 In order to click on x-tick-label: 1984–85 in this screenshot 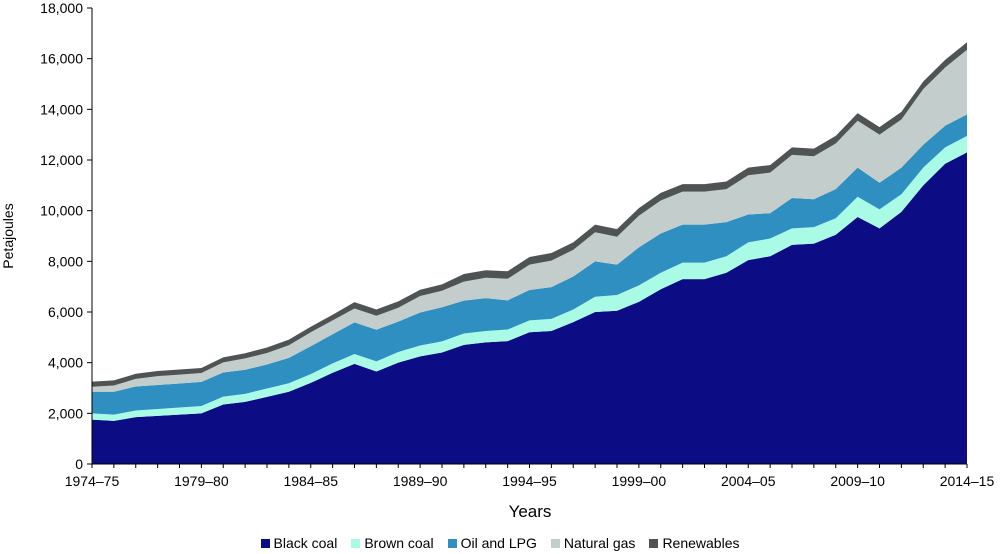, I will do `click(310, 481)`.